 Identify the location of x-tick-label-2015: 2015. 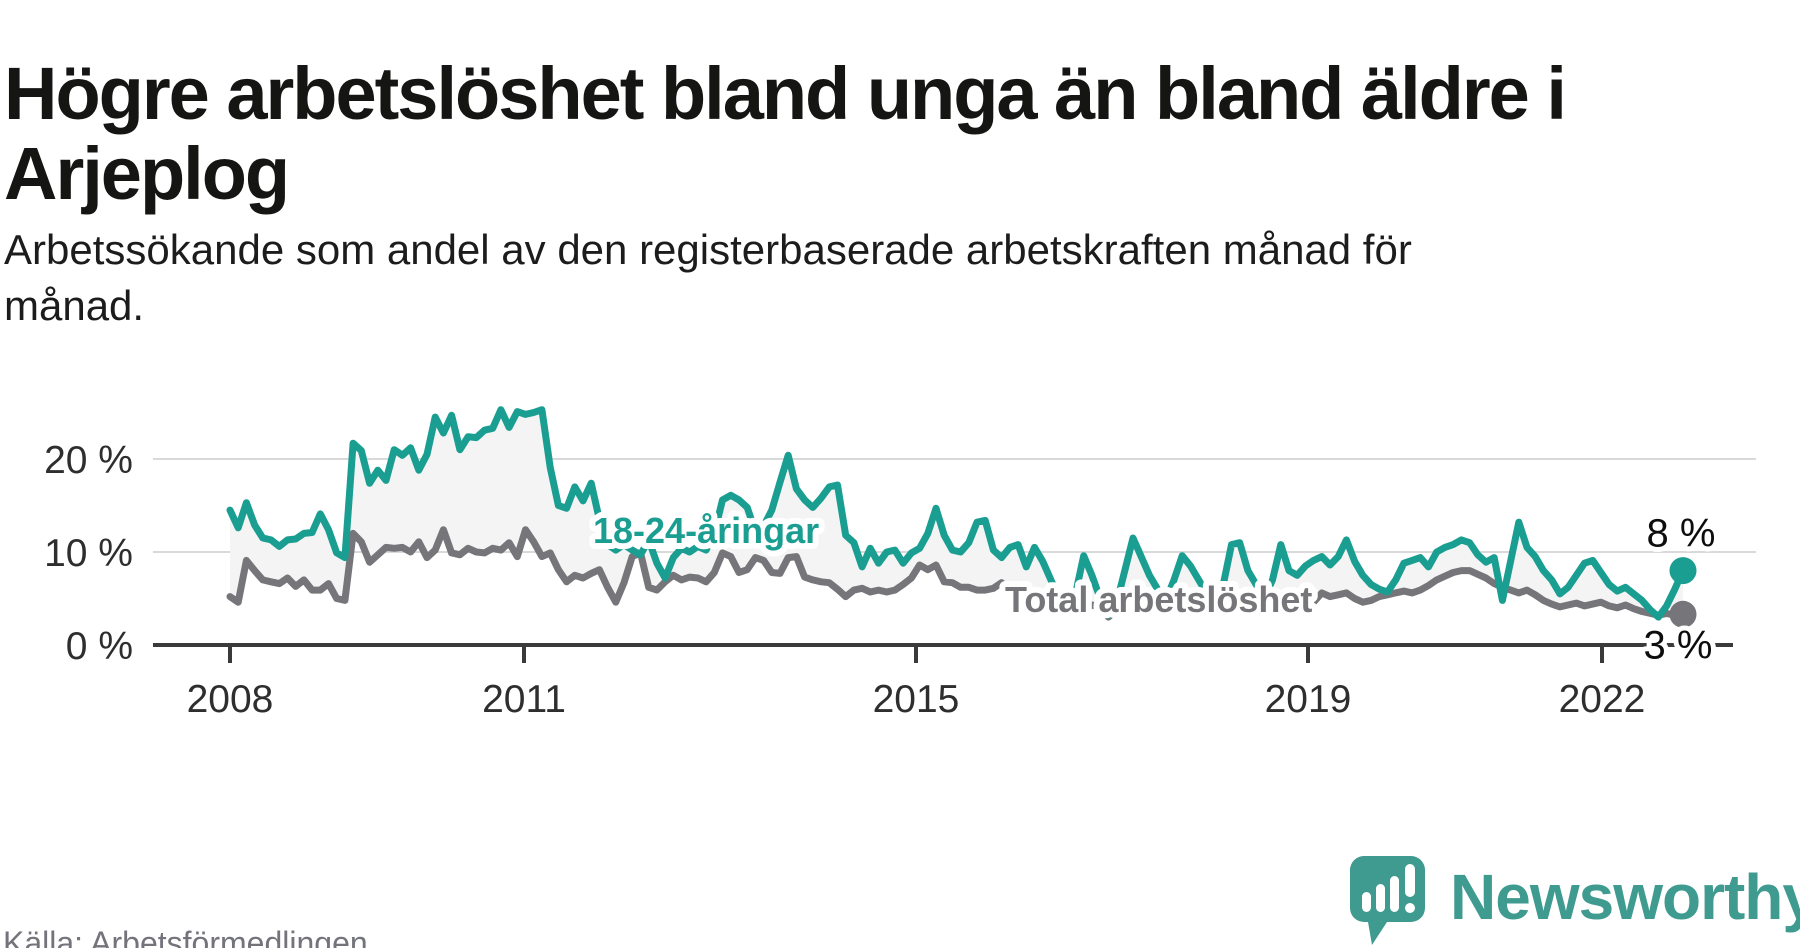
(916, 699).